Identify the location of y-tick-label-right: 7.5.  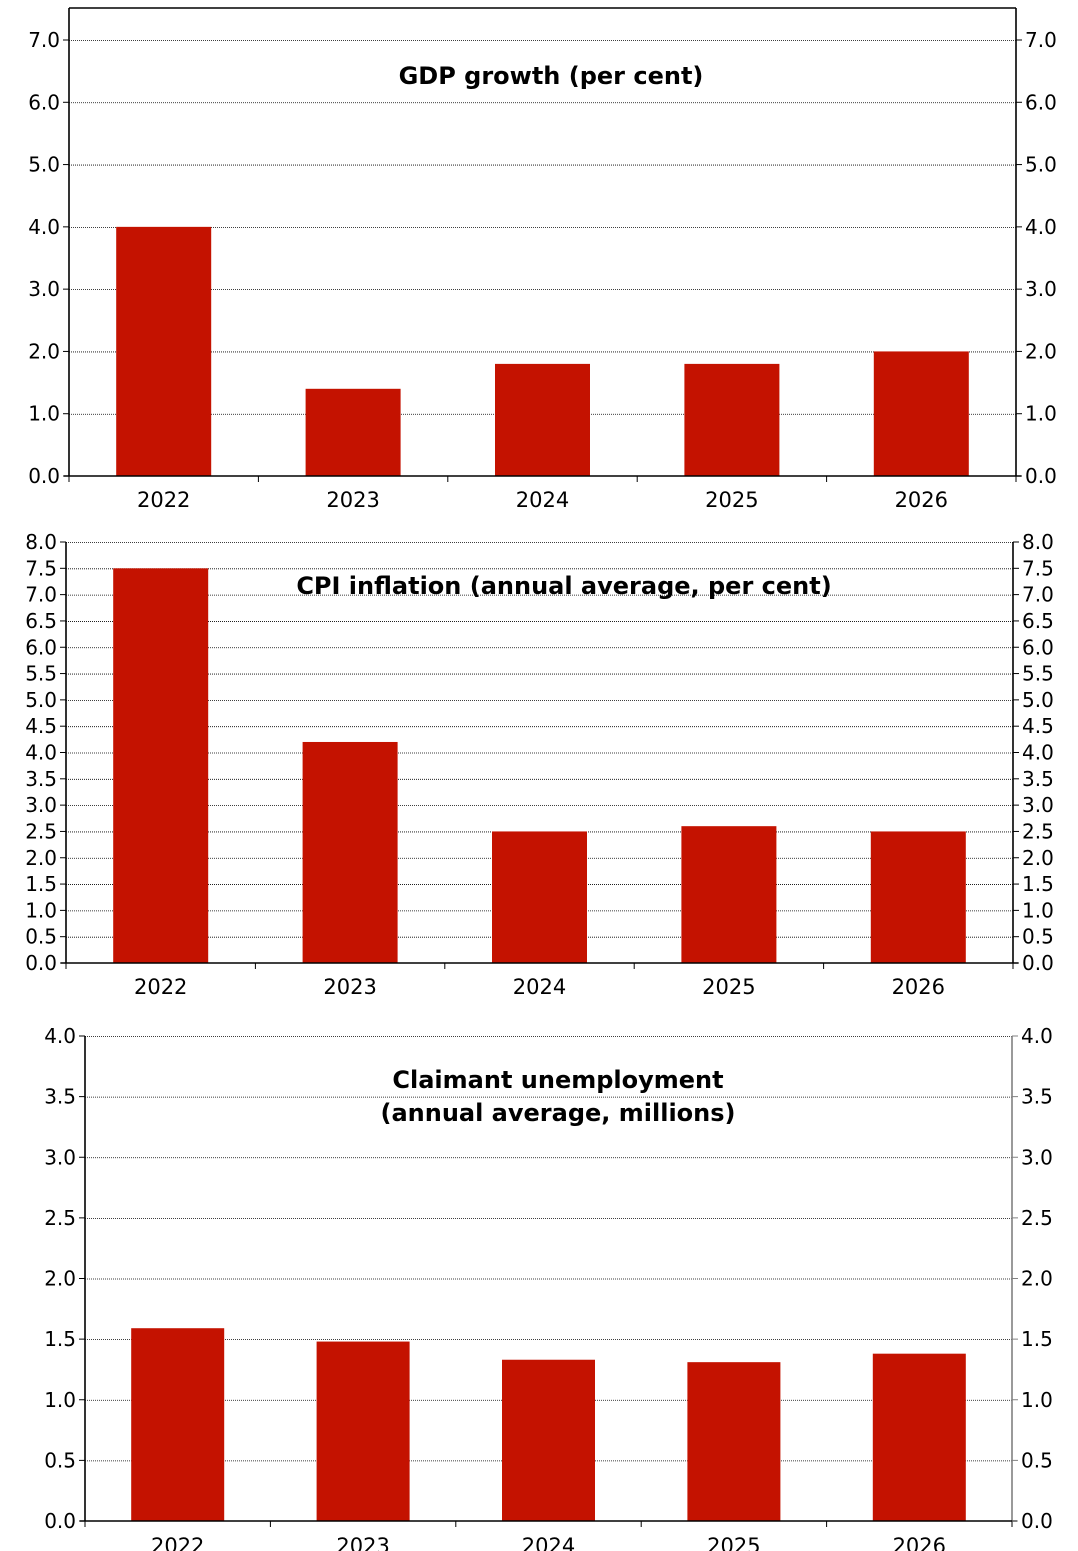
(1038, 568).